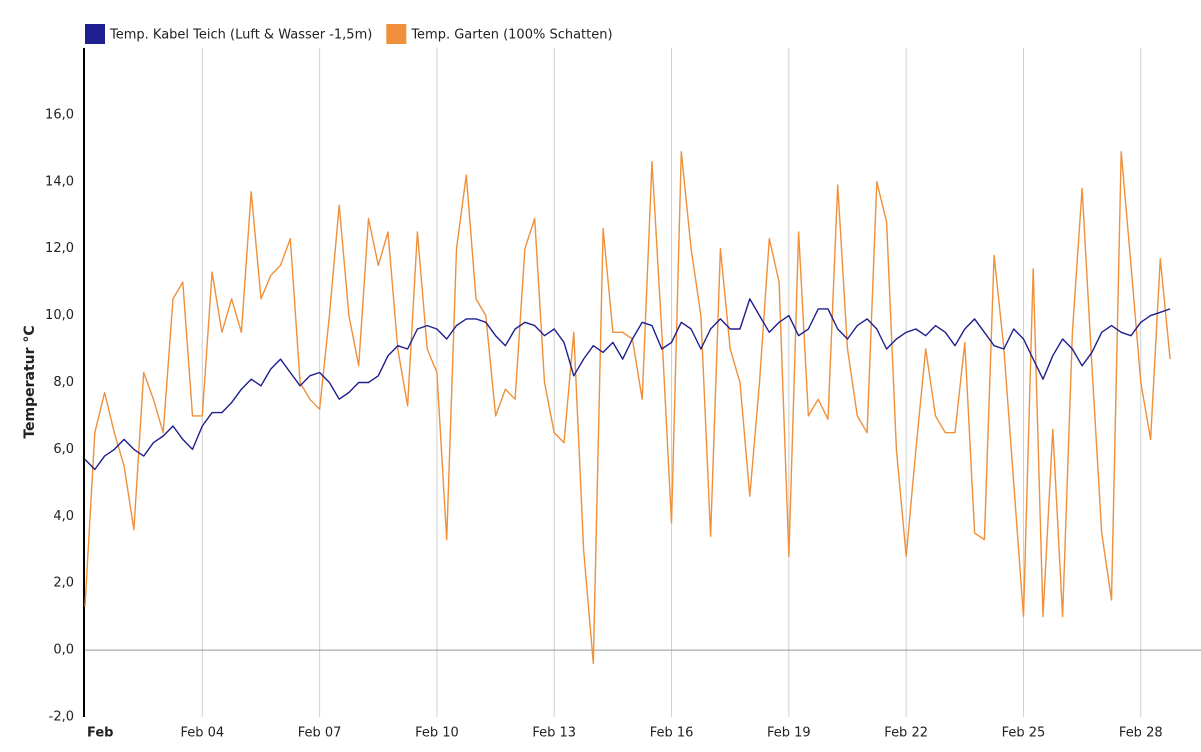 The image size is (1201, 752). What do you see at coordinates (554, 733) in the screenshot?
I see `x-tick-label: Feb 13` at bounding box center [554, 733].